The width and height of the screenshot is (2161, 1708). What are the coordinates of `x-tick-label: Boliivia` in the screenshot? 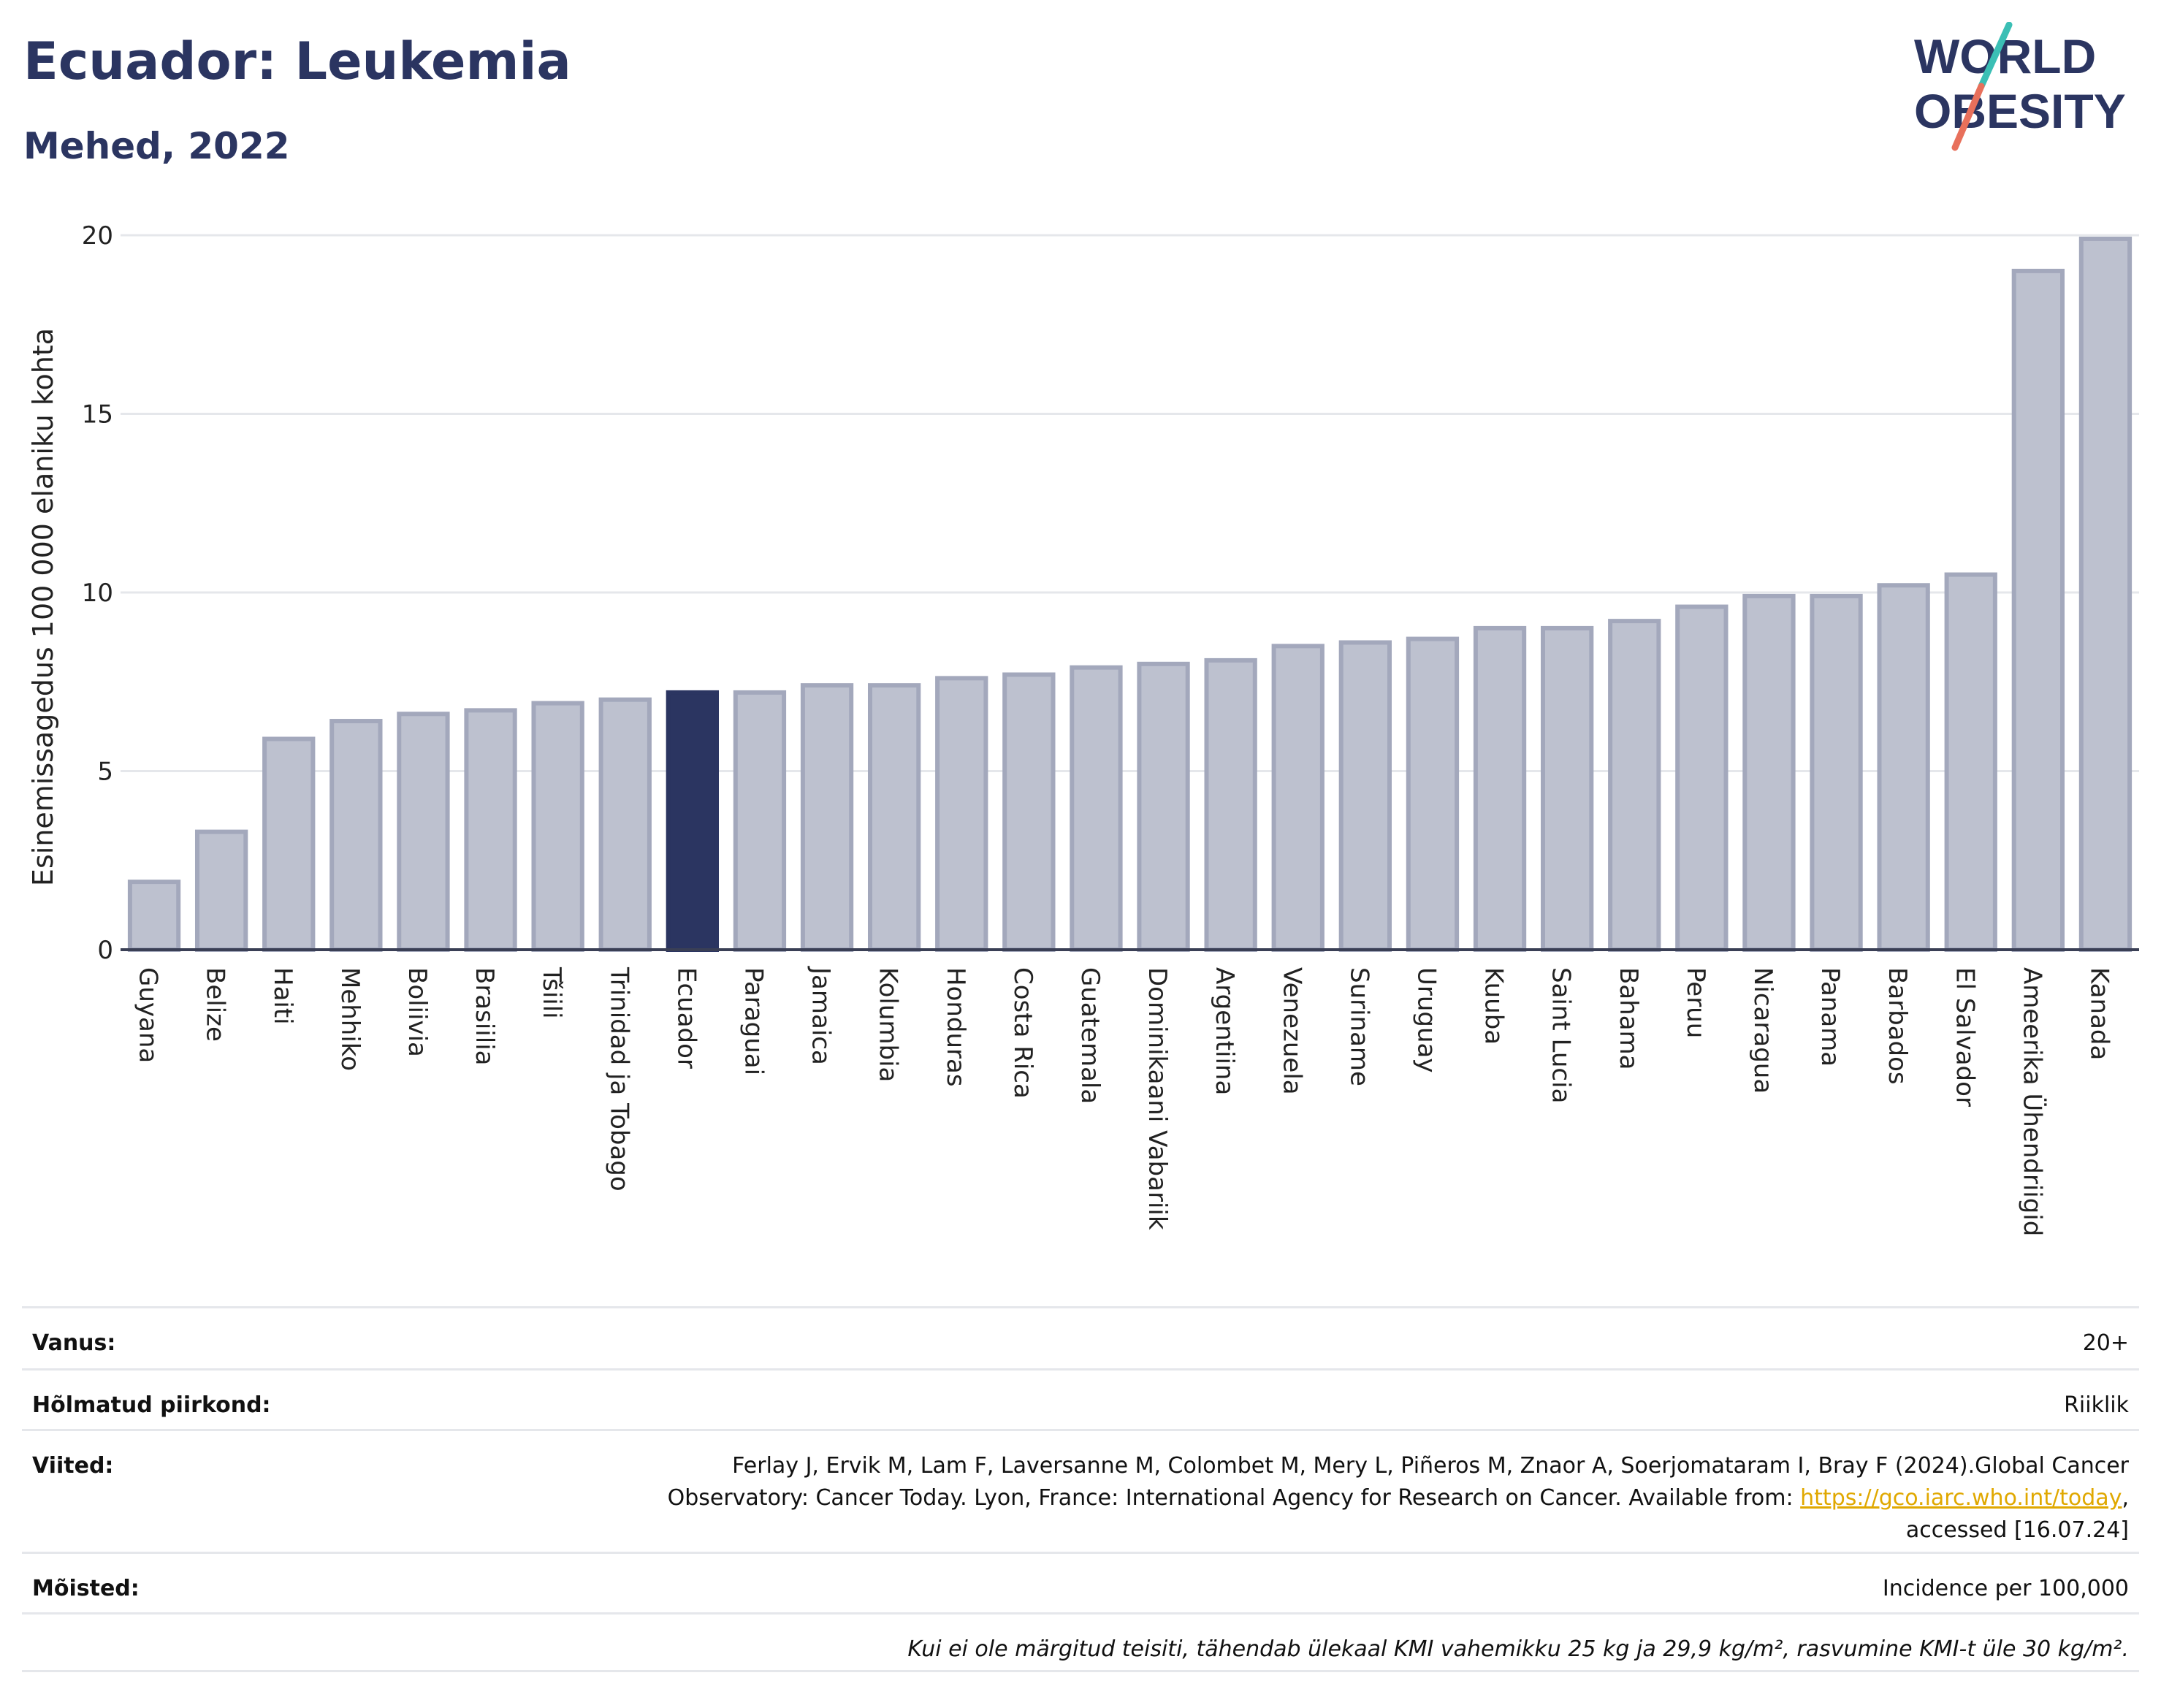 It's located at (418, 1012).